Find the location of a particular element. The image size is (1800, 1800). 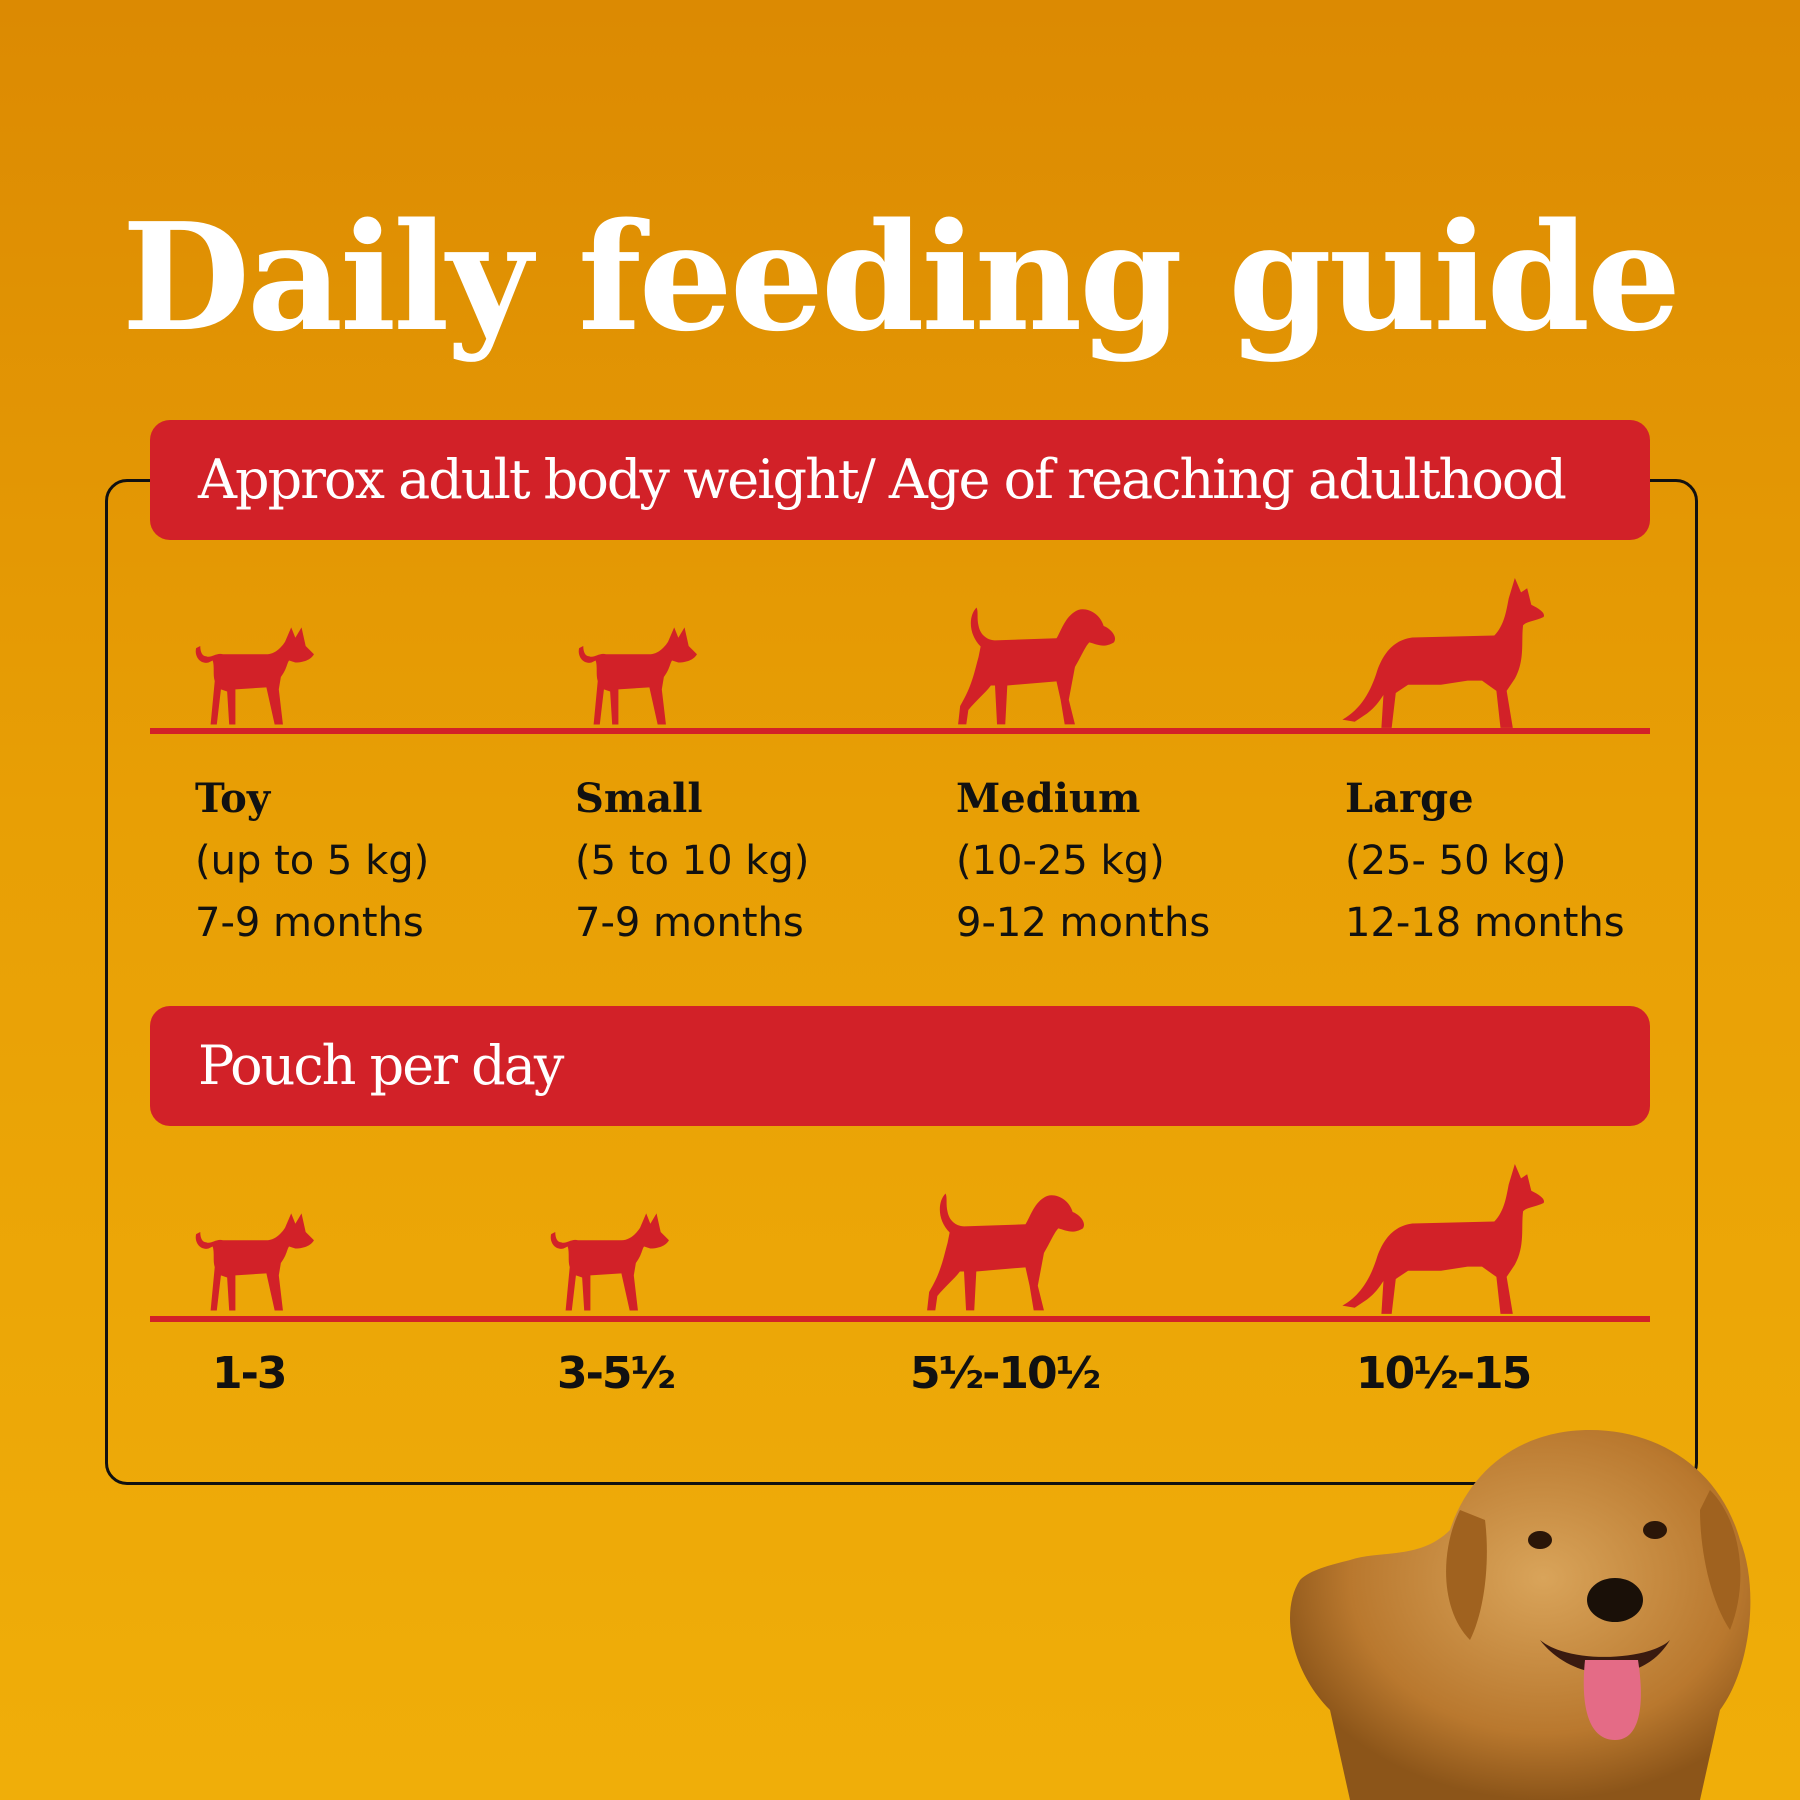

size-name: Large is located at coordinates (1409, 798).